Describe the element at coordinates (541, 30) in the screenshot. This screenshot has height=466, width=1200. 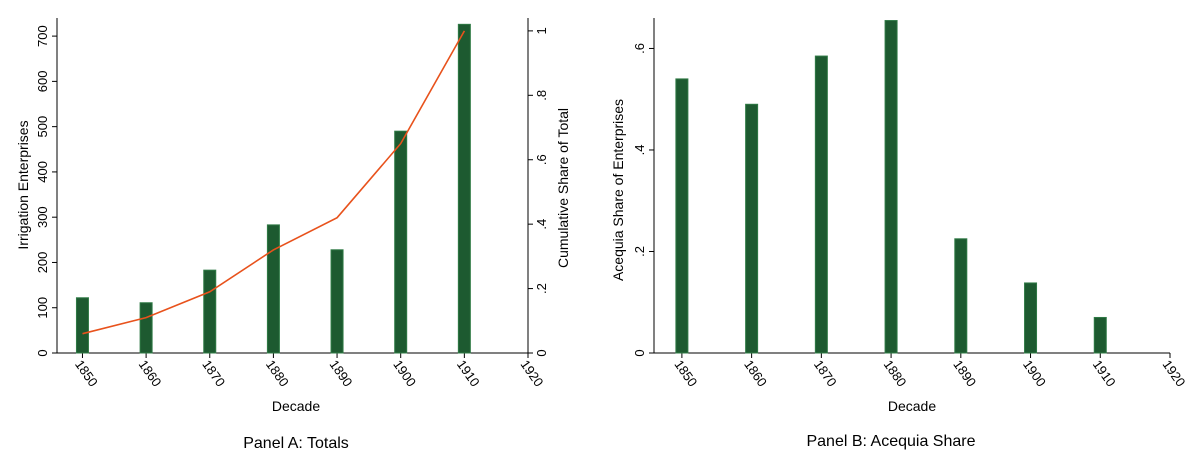
I see `y2-tick-label: 1` at that location.